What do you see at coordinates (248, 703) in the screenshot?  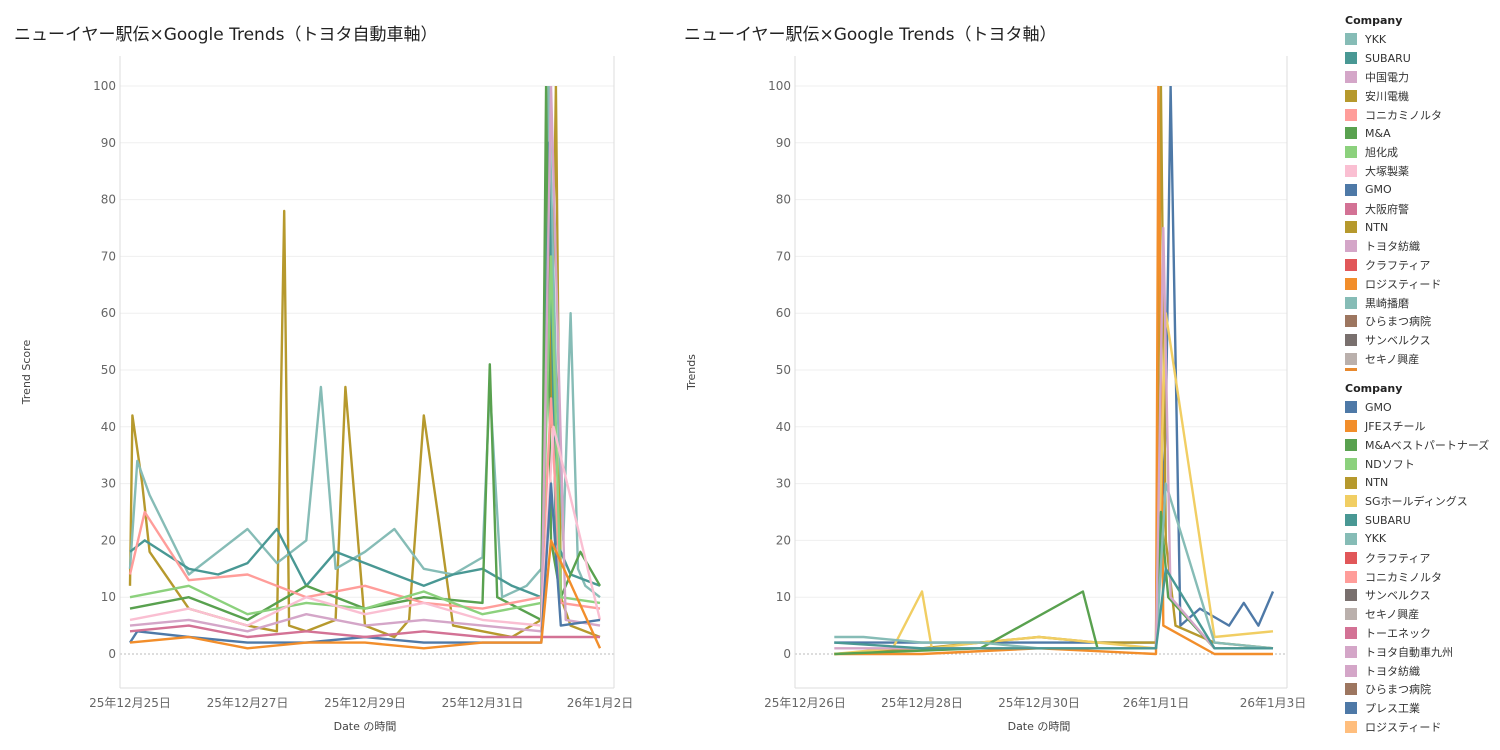 I see `x-tick-label: 25年12月27日` at bounding box center [248, 703].